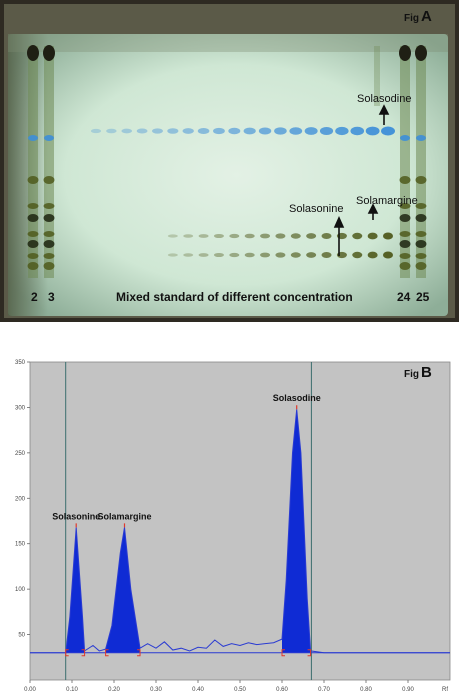  What do you see at coordinates (423, 297) in the screenshot?
I see `lane-label-25: 25` at bounding box center [423, 297].